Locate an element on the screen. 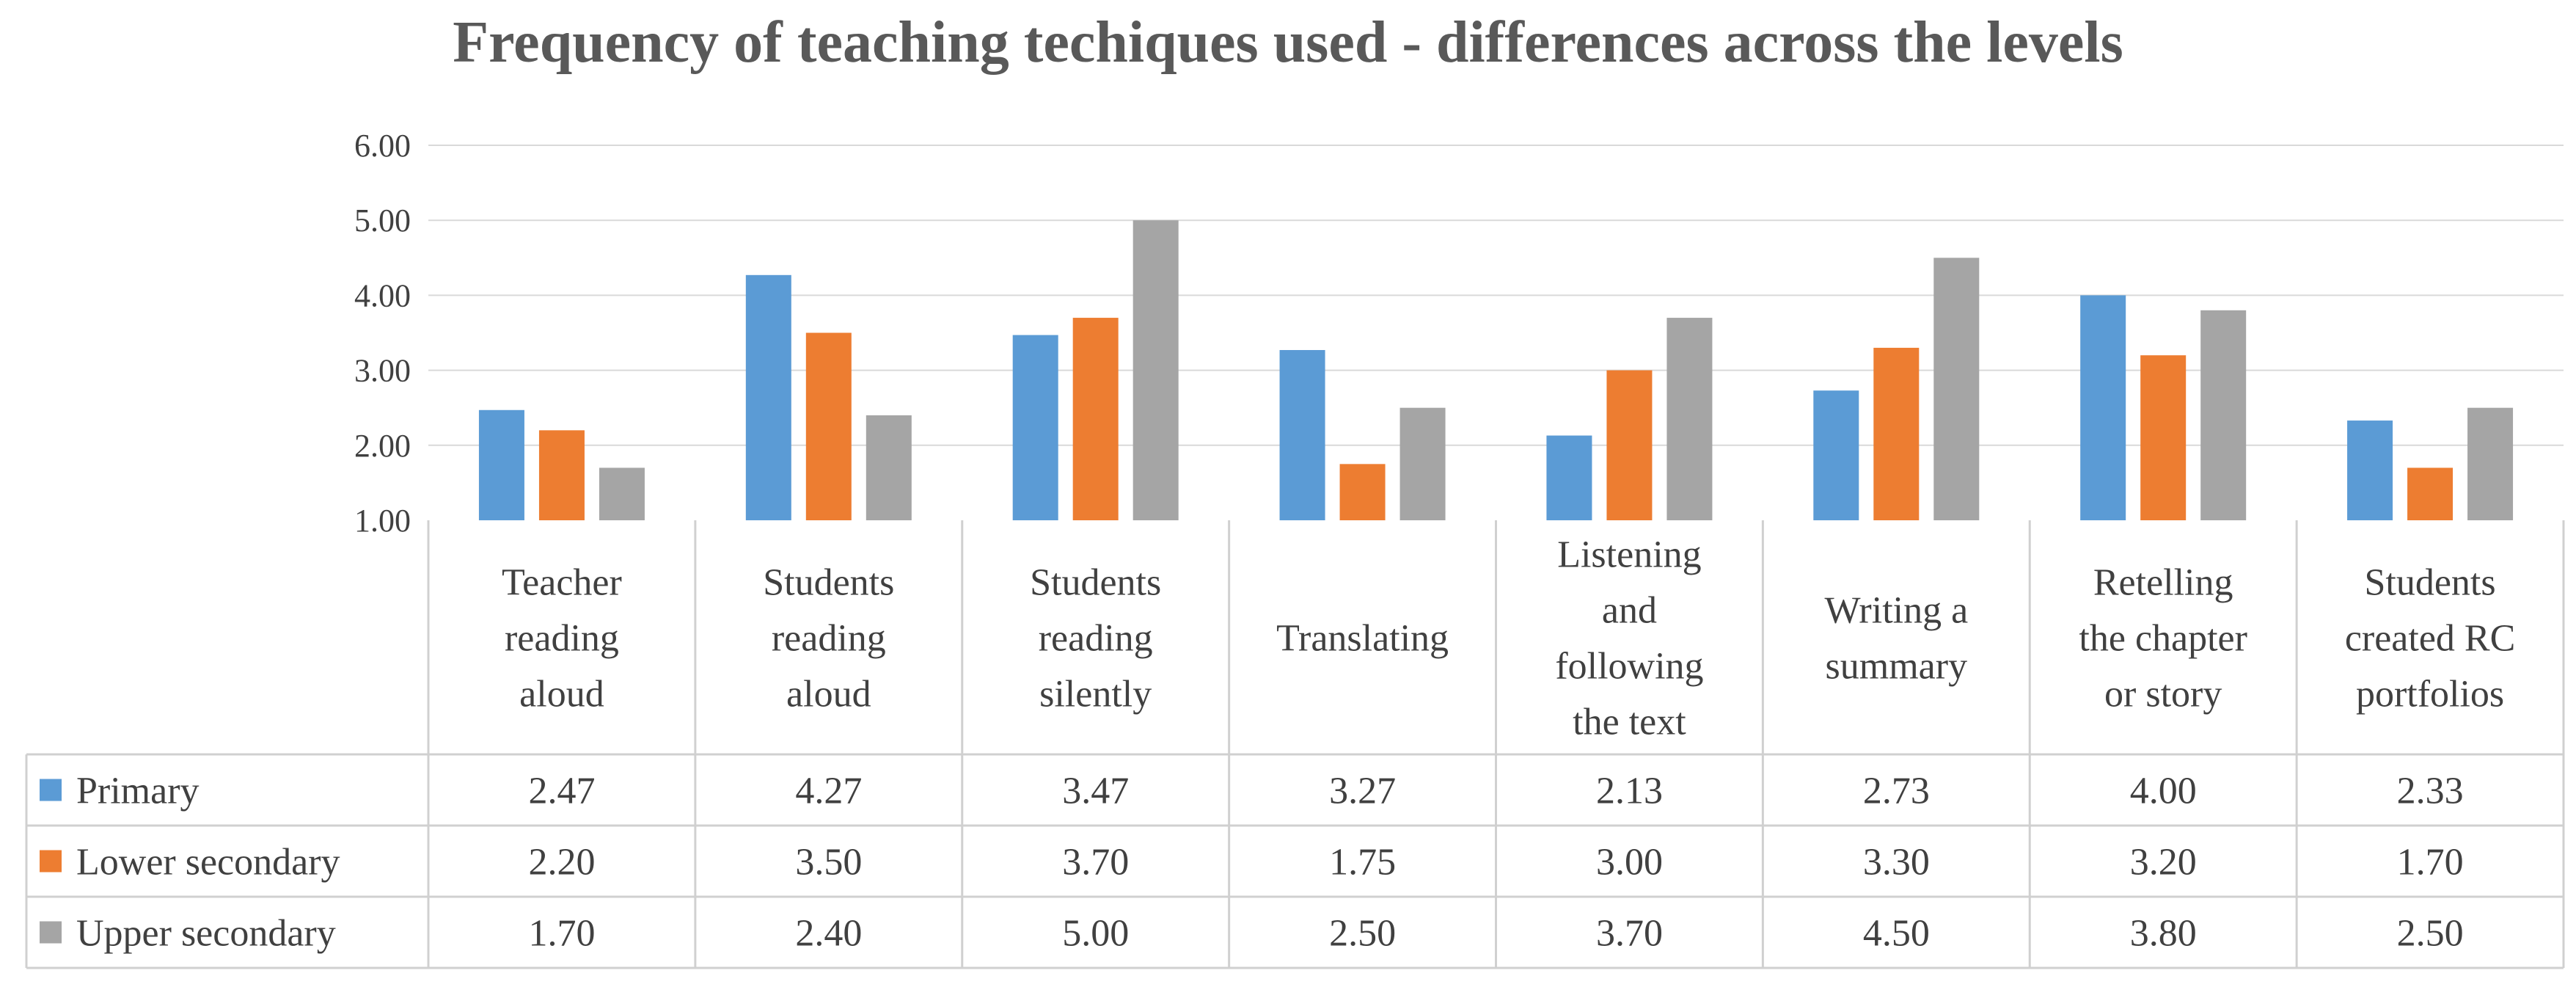  y-tick-label: 5.00 is located at coordinates (382, 220).